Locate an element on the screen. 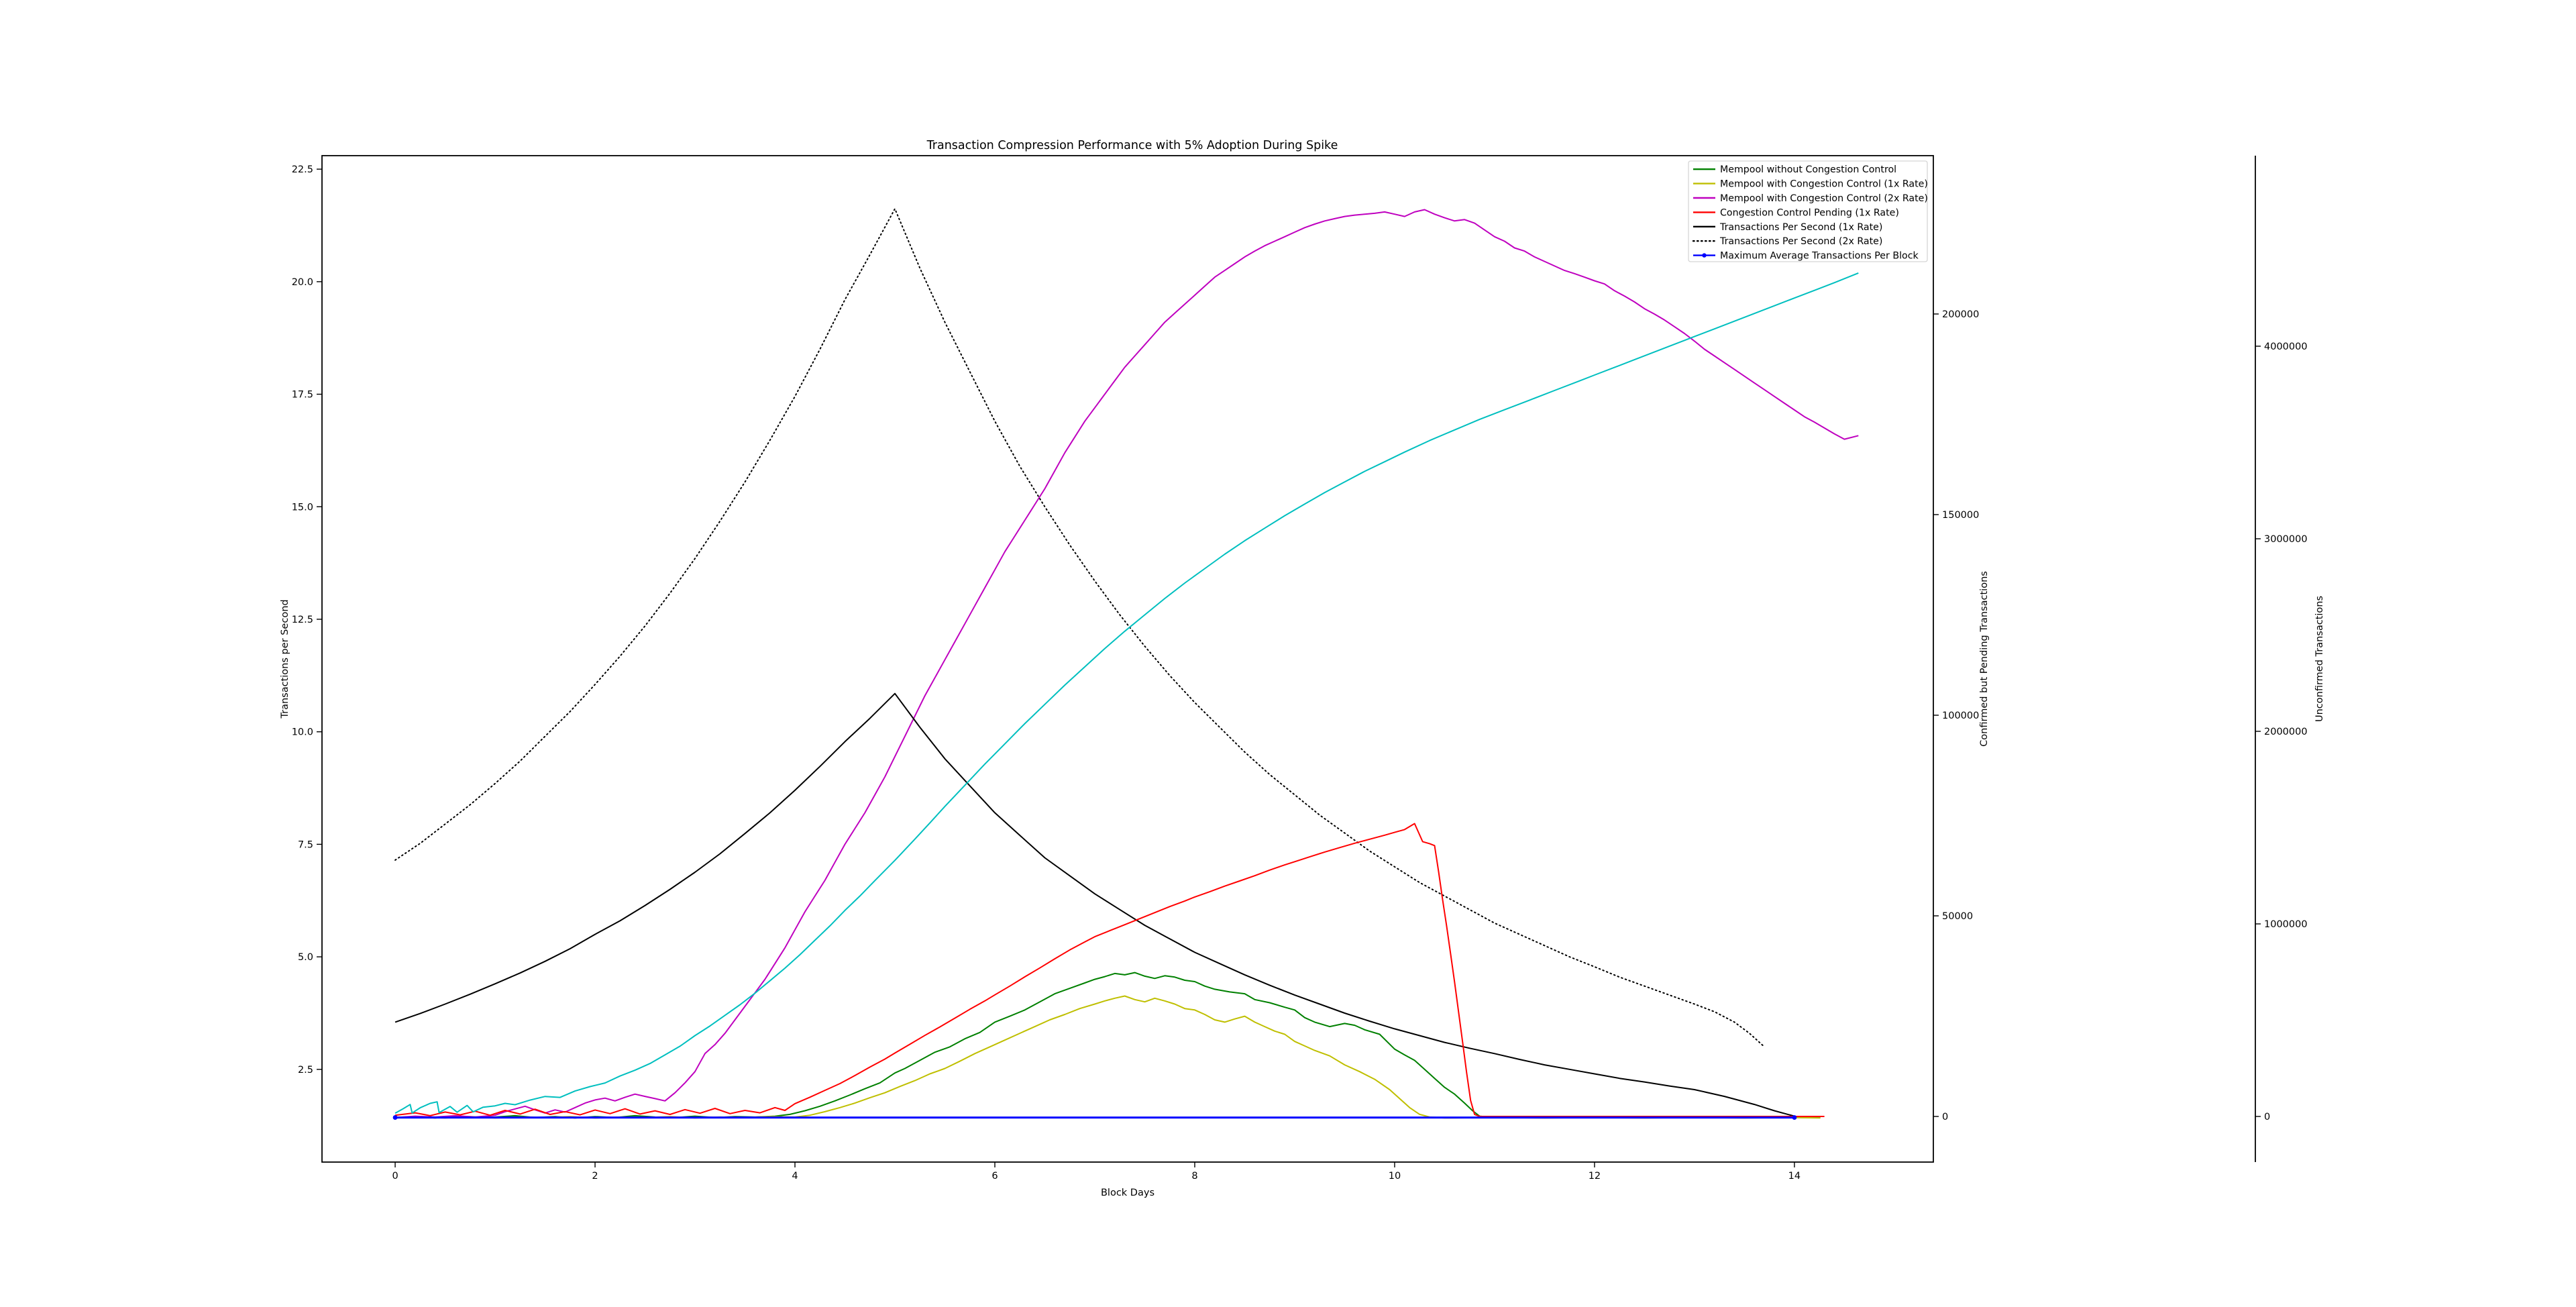 This screenshot has height=1307, width=2576. y-left-tick-label: 20.0 is located at coordinates (302, 282).